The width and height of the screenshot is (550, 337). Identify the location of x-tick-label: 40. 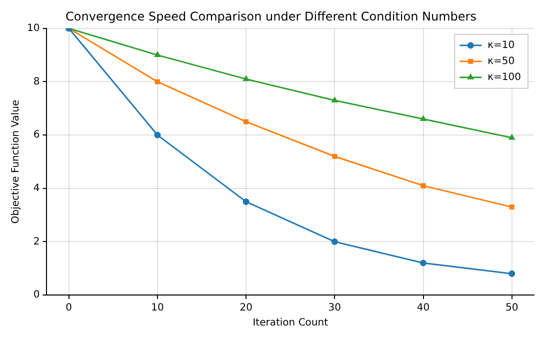
(423, 308).